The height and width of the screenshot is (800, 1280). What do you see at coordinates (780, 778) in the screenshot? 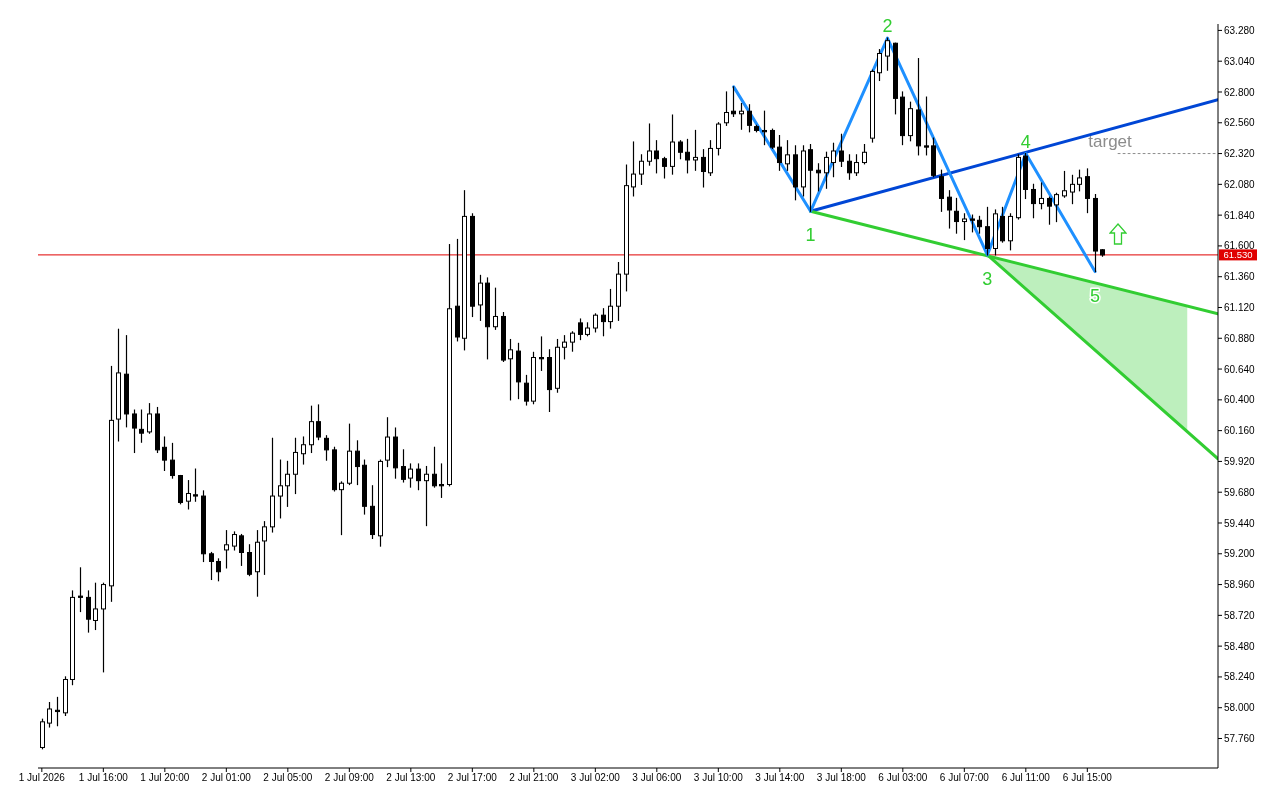
I see `x-tick-label: 3 Jul 14:00` at bounding box center [780, 778].